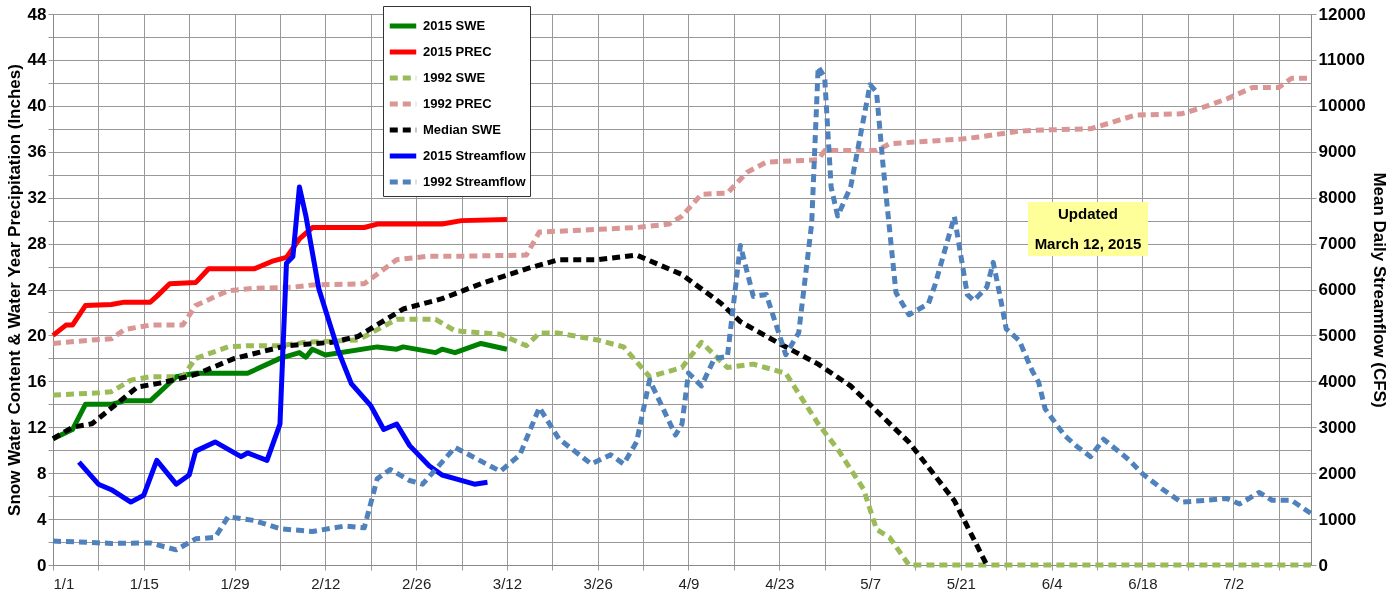  What do you see at coordinates (475, 181) in the screenshot?
I see `legend-label: 1992 Streamflow` at bounding box center [475, 181].